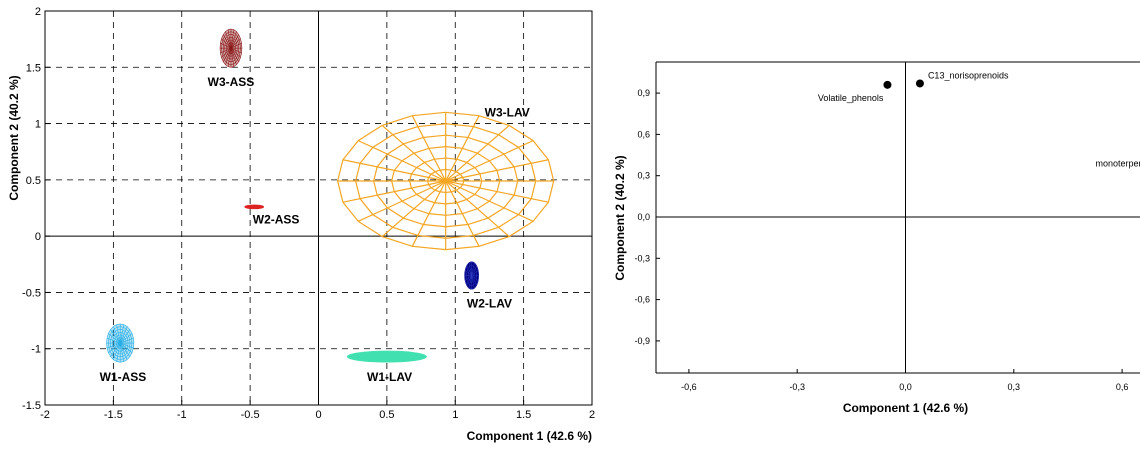  I want to click on ellipse-ring, so click(471, 275).